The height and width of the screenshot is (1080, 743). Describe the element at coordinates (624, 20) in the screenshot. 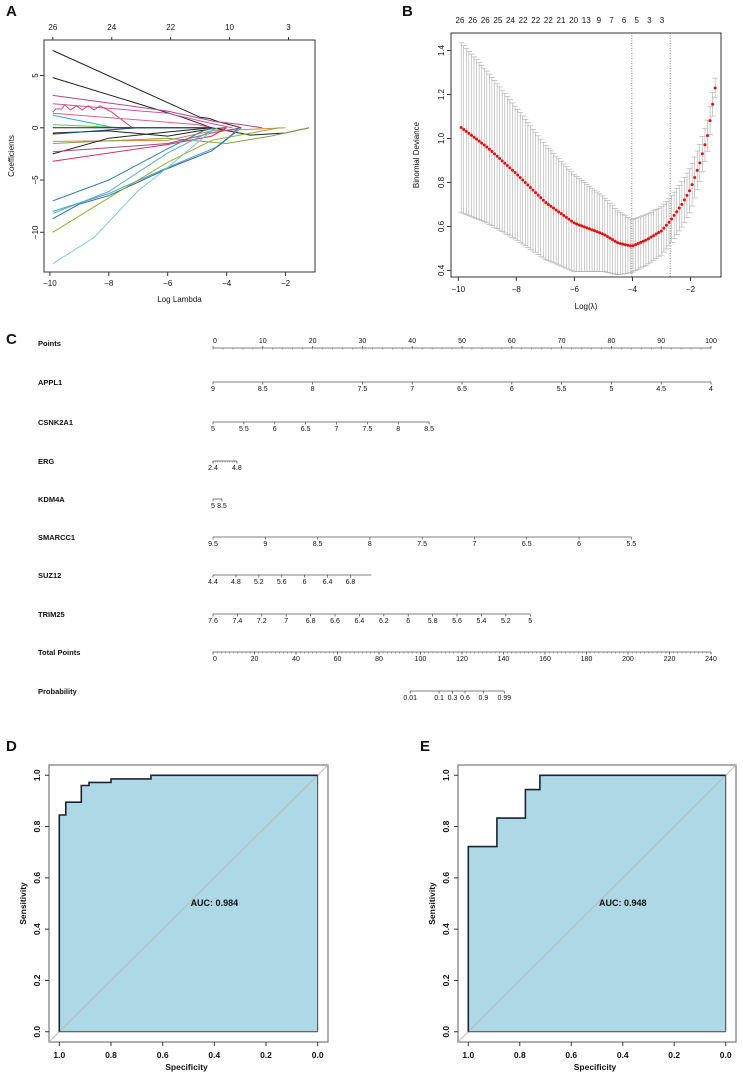

I see `top-count-label: 6` at that location.